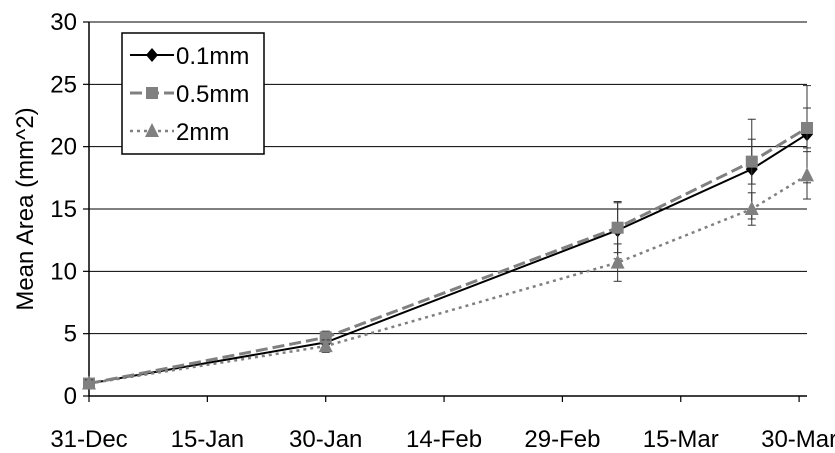 This screenshot has height=453, width=835. I want to click on legend-box, so click(193, 93).